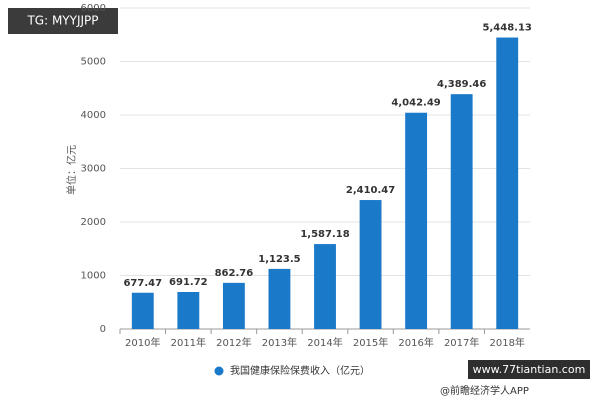 This screenshot has height=400, width=600. I want to click on site: www.77tiantian.com, so click(529, 369).